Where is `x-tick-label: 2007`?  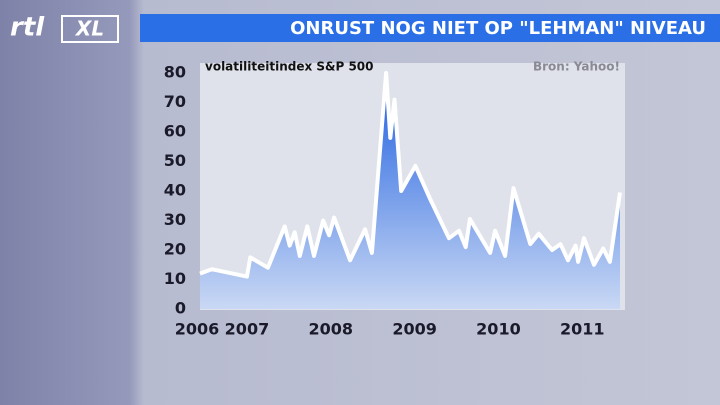
x-tick-label: 2007 is located at coordinates (247, 329).